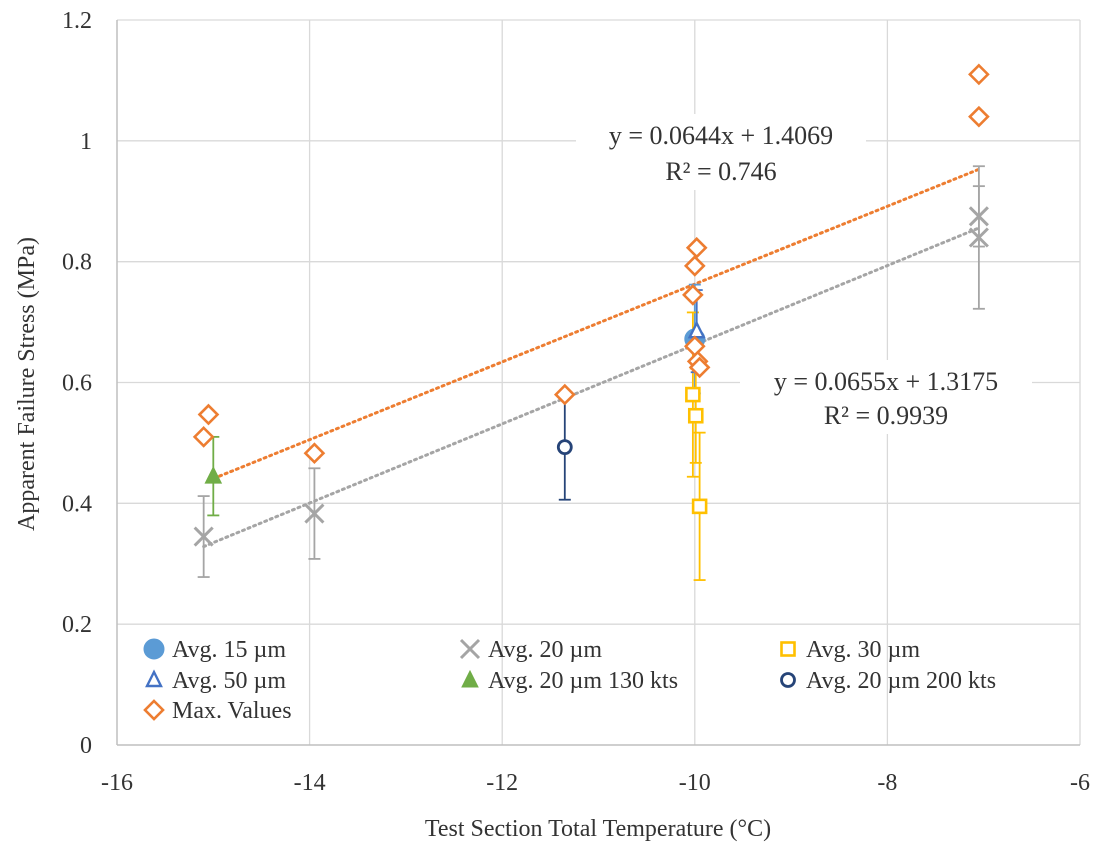  What do you see at coordinates (583, 681) in the screenshot?
I see `legend-label: Avg. 20 µm 130 kts` at bounding box center [583, 681].